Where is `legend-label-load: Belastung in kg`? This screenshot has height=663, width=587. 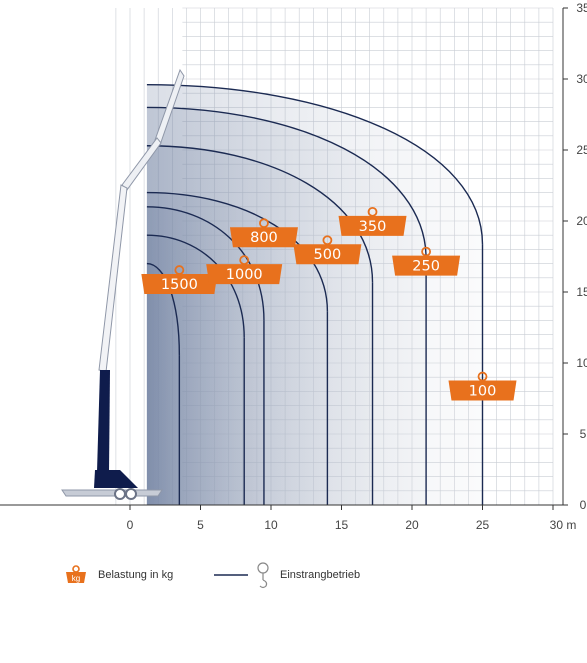
legend-label-load: Belastung in kg is located at coordinates (136, 575).